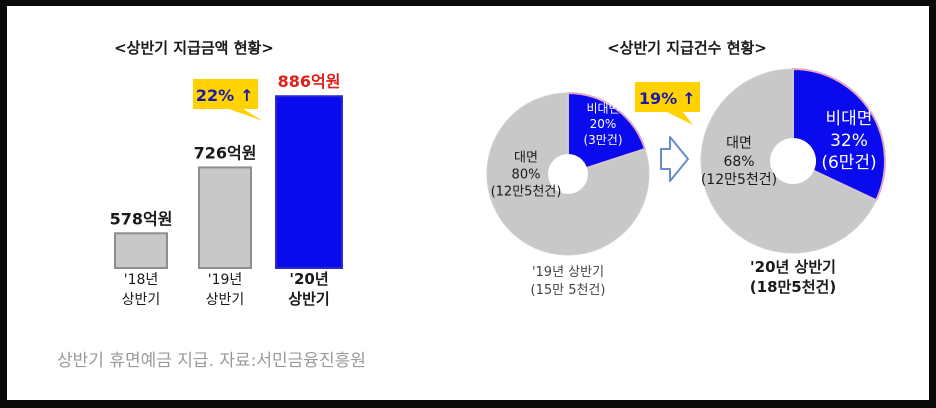  Describe the element at coordinates (602, 140) in the screenshot. I see `pie-slice-label: (3만건)` at that location.